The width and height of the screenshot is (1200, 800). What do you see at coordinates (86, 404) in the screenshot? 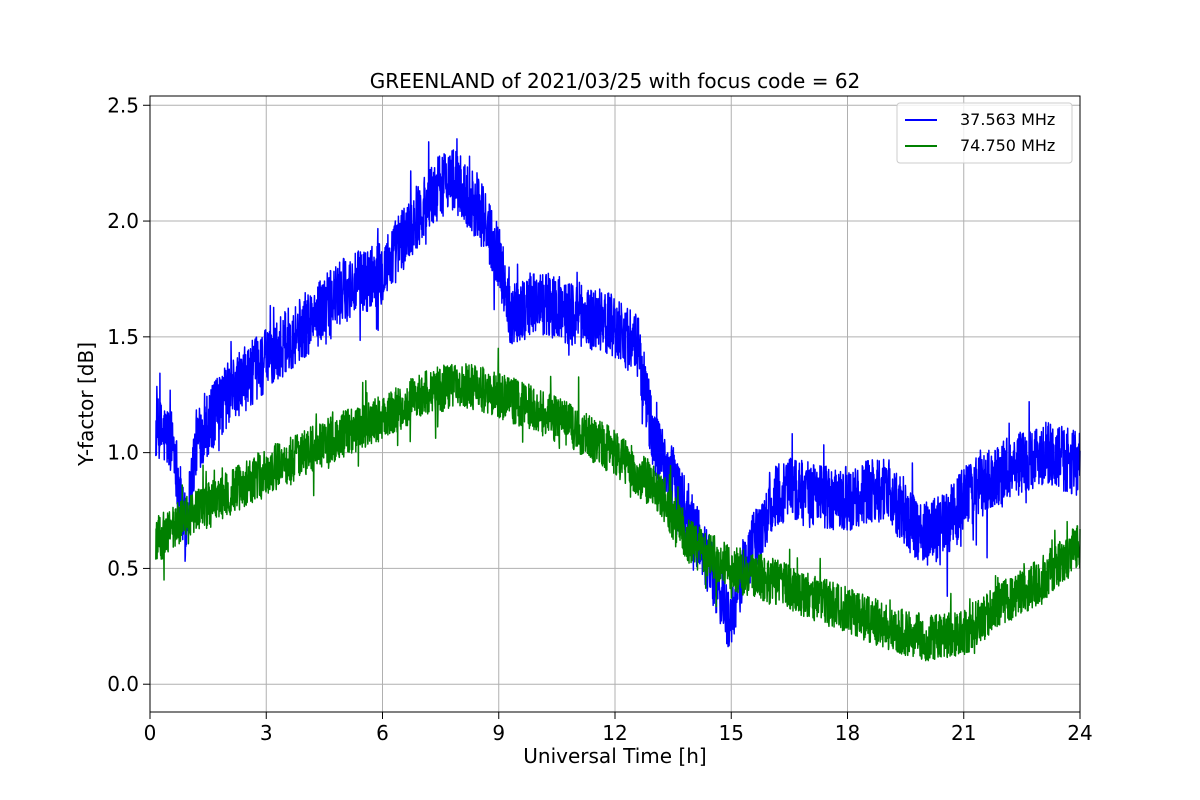
I see `y-axis-label: Y-factor [dB]` at bounding box center [86, 404].